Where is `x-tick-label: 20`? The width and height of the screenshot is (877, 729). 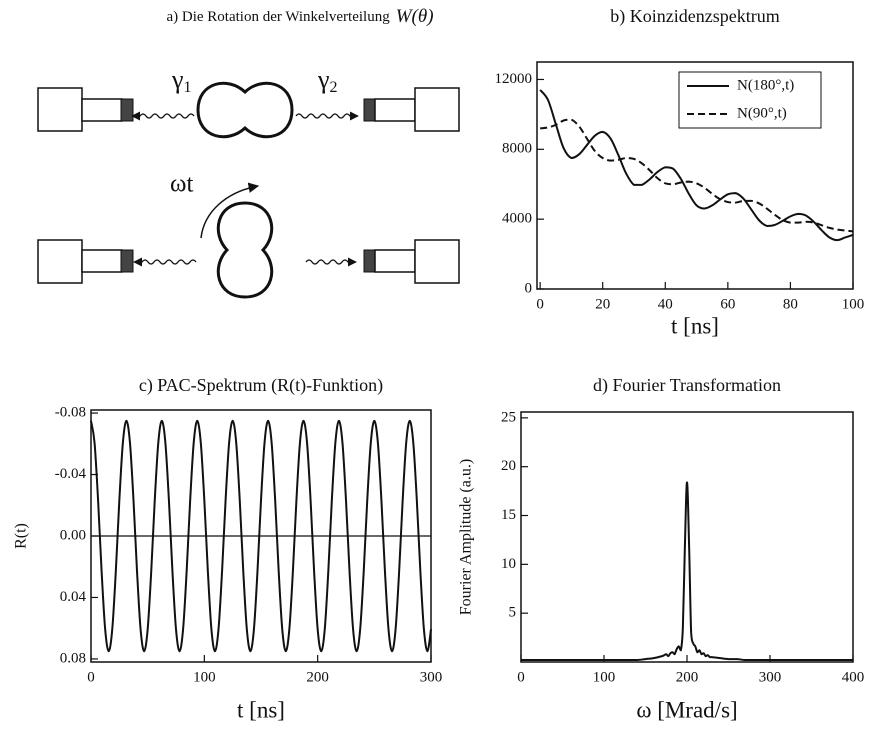
x-tick-label: 20 is located at coordinates (602, 304).